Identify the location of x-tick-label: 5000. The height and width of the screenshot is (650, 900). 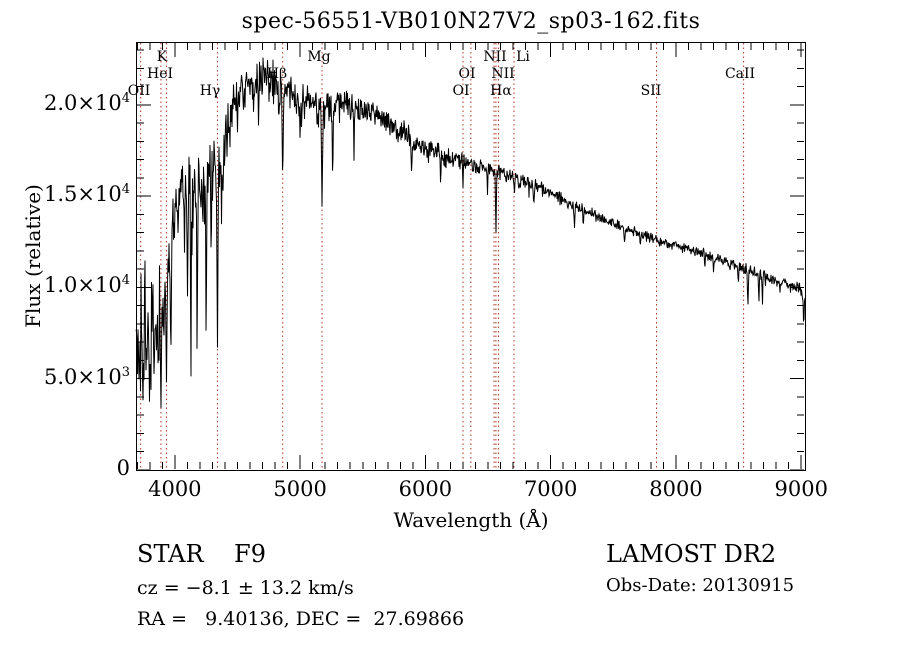
(300, 489).